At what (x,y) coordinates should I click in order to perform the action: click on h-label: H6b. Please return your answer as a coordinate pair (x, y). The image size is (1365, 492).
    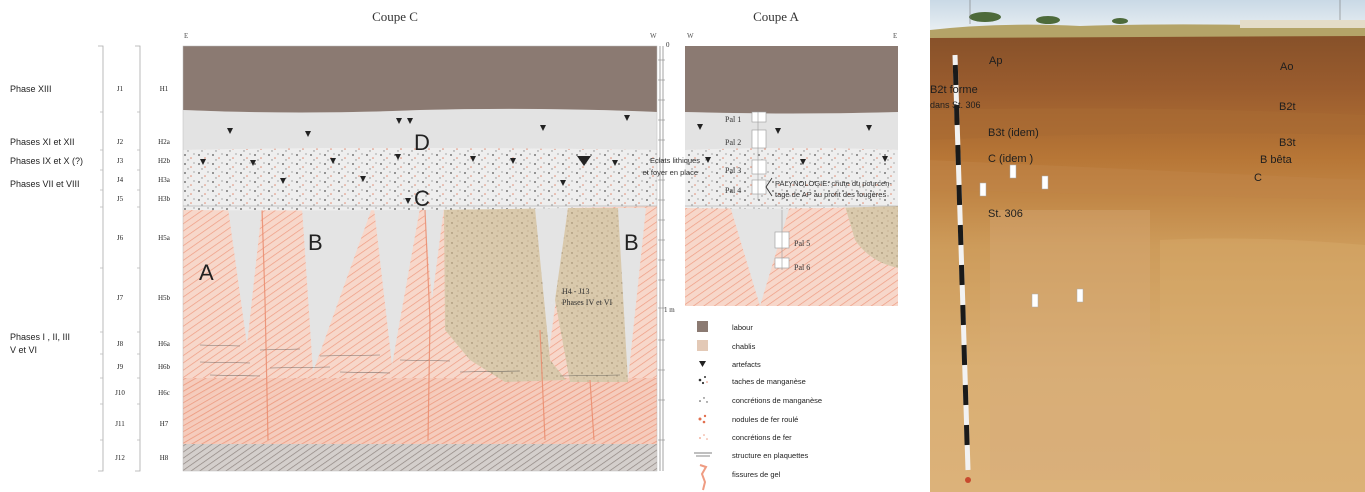
    Looking at the image, I should click on (164, 367).